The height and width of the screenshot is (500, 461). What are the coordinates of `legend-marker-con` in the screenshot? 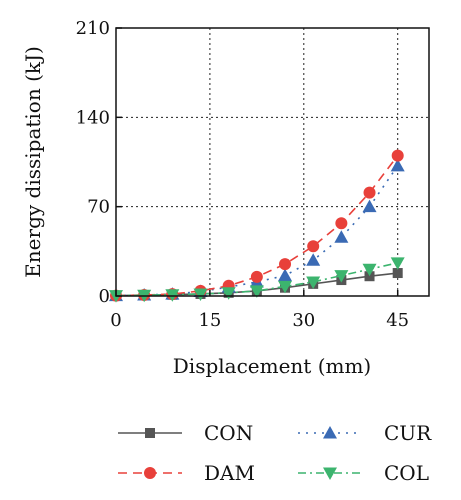 It's located at (150, 433).